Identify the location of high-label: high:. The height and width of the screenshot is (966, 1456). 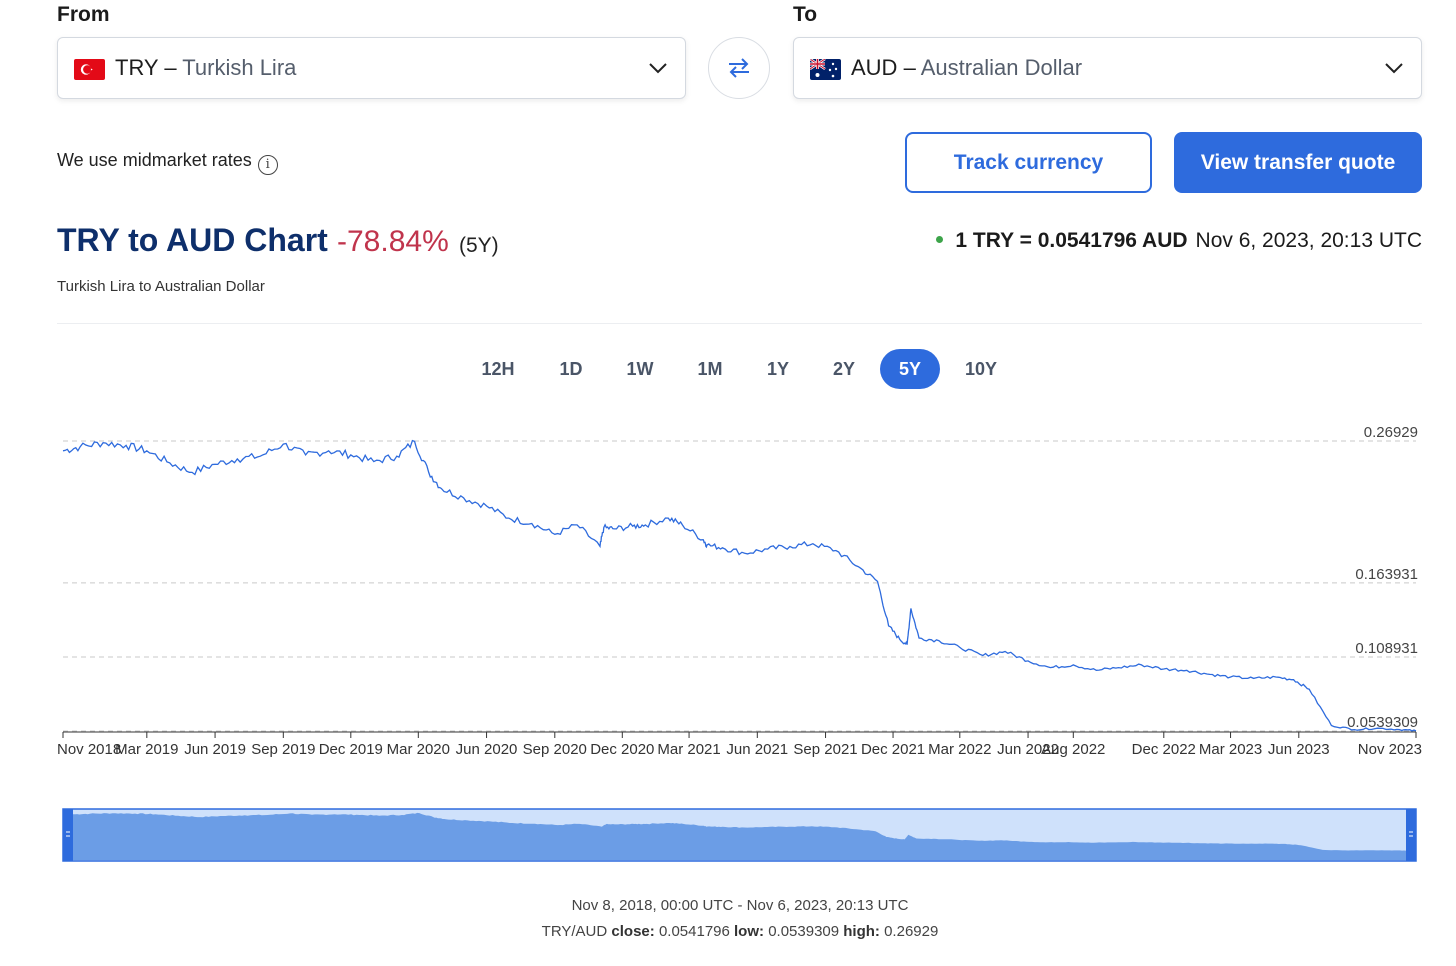
(861, 931).